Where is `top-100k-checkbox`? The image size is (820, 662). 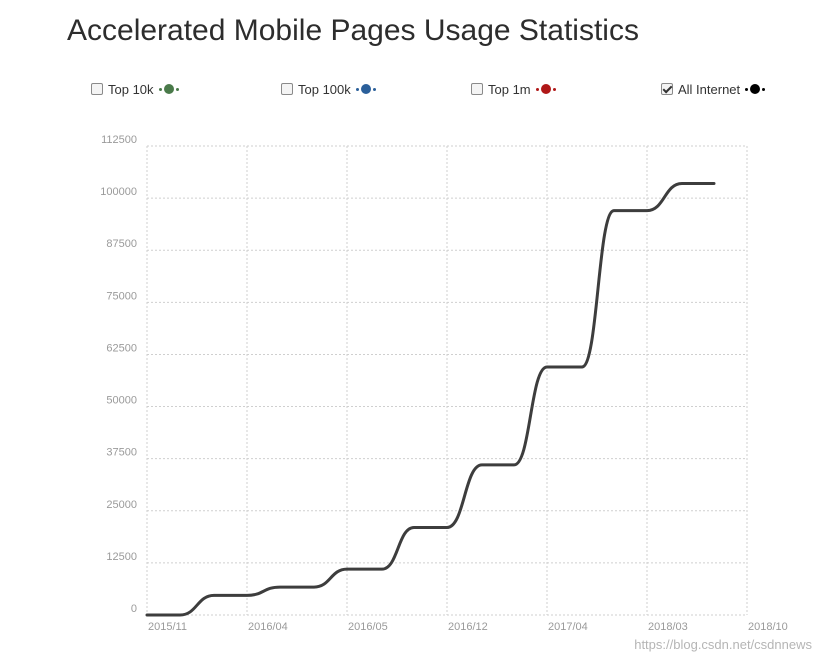 top-100k-checkbox is located at coordinates (287, 89).